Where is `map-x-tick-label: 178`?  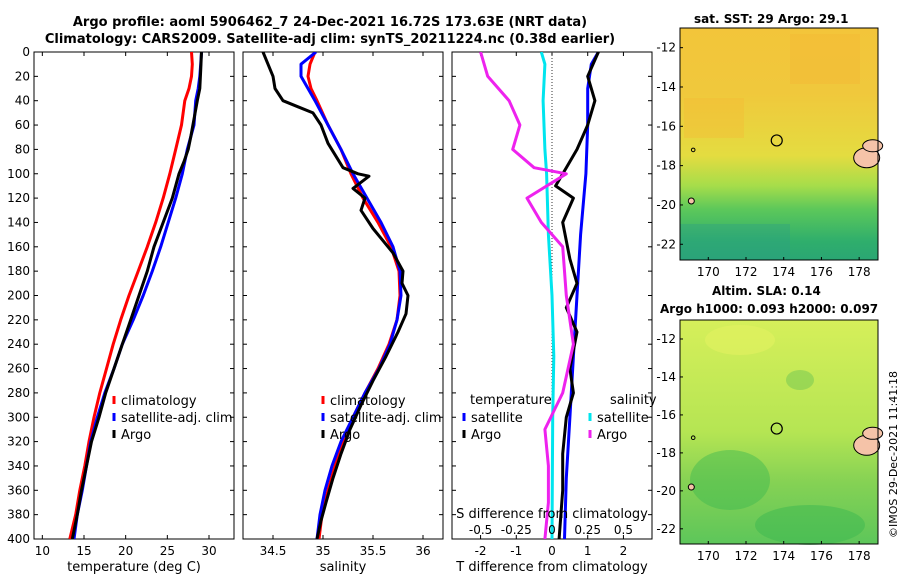 map-x-tick-label: 178 is located at coordinates (859, 556).